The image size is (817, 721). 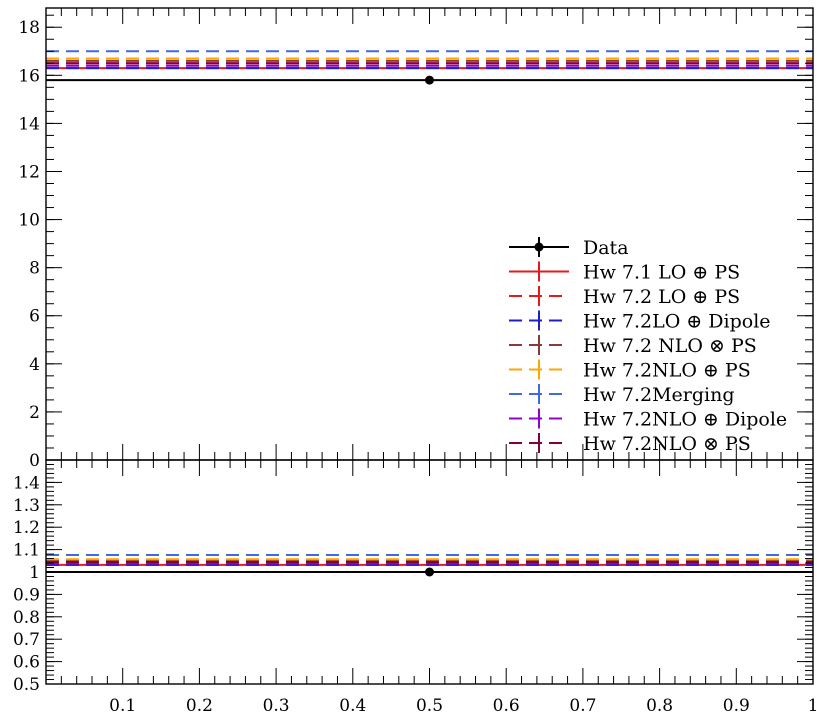 I want to click on main-y-tick-label: 14, so click(x=29, y=124).